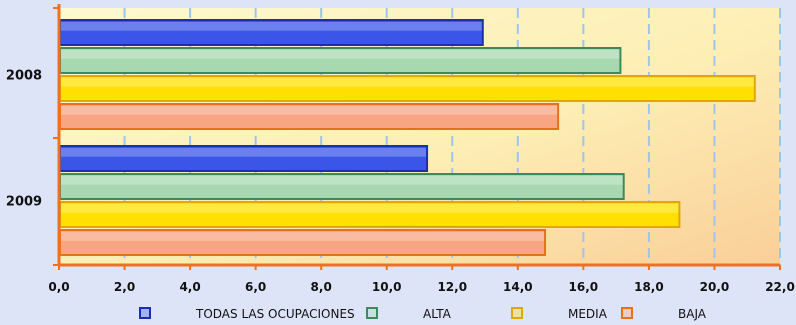 This screenshot has width=796, height=325. I want to click on legend: TODAS LAS OCUPACIONES ALTA MEDIA BAJA, so click(423, 314).